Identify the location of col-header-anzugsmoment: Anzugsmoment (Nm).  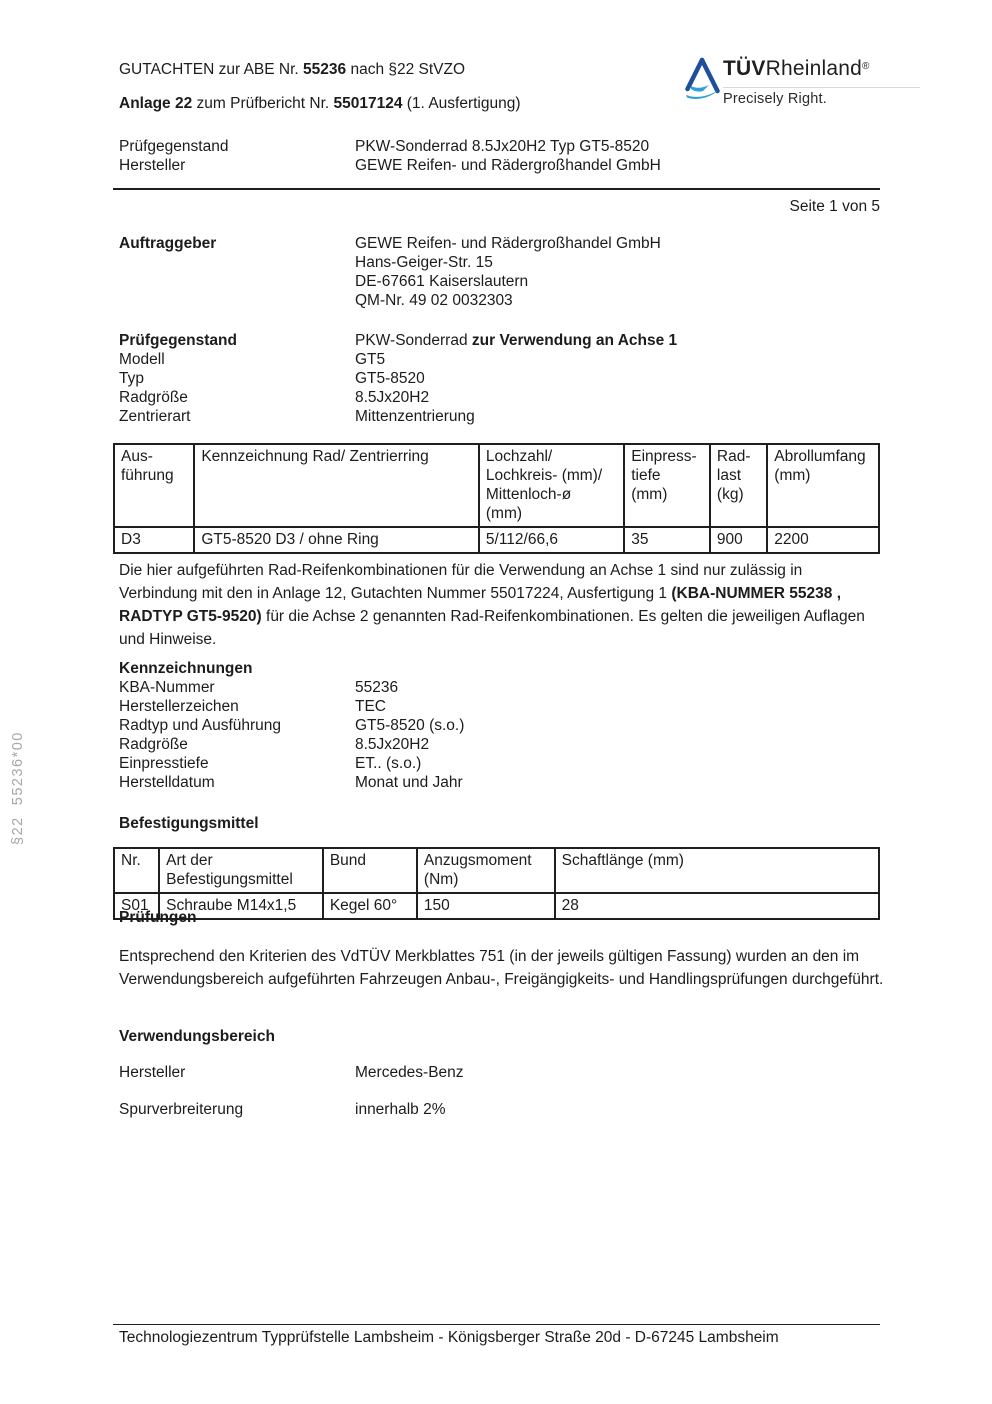
(485, 870).